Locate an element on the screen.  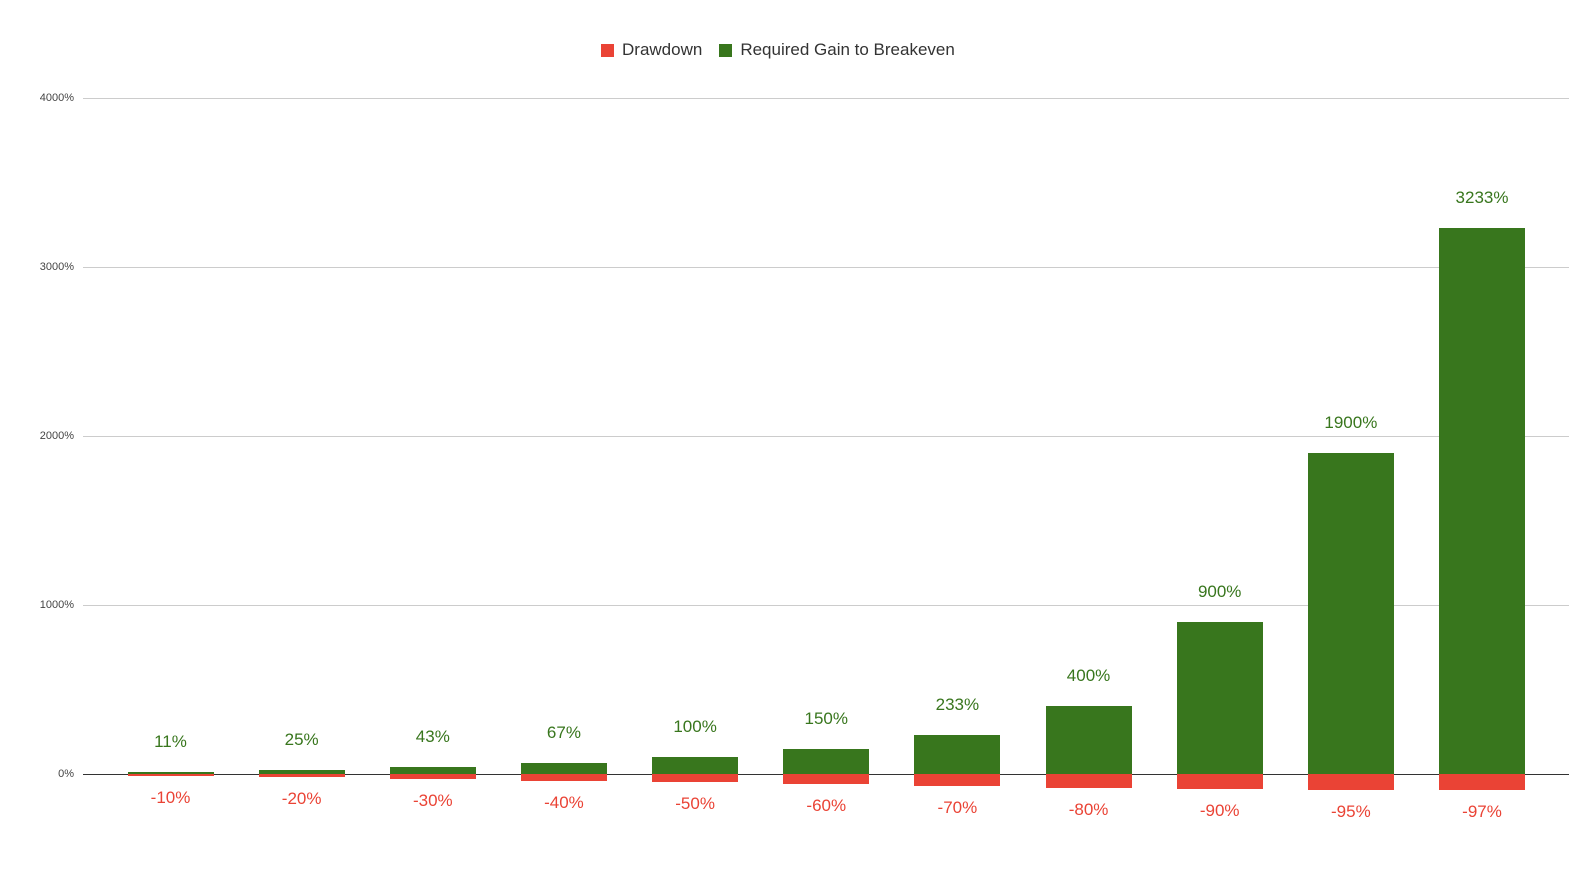
required-gain-value-label: 400% is located at coordinates (1088, 676).